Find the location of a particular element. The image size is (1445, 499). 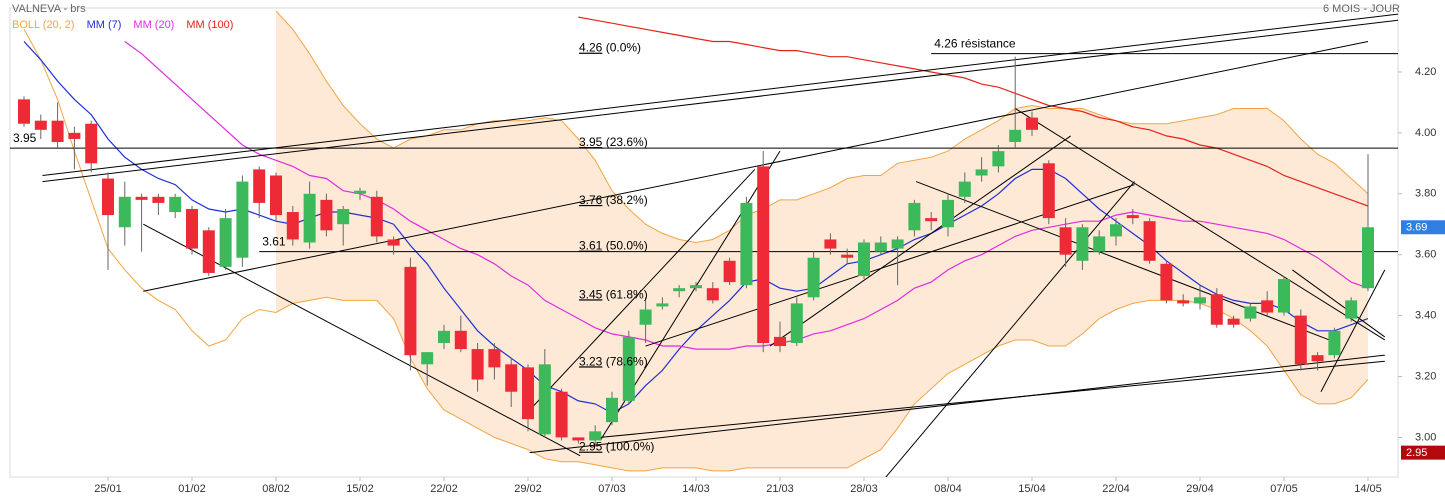

x-tick-label: 21/03 is located at coordinates (780, 489).